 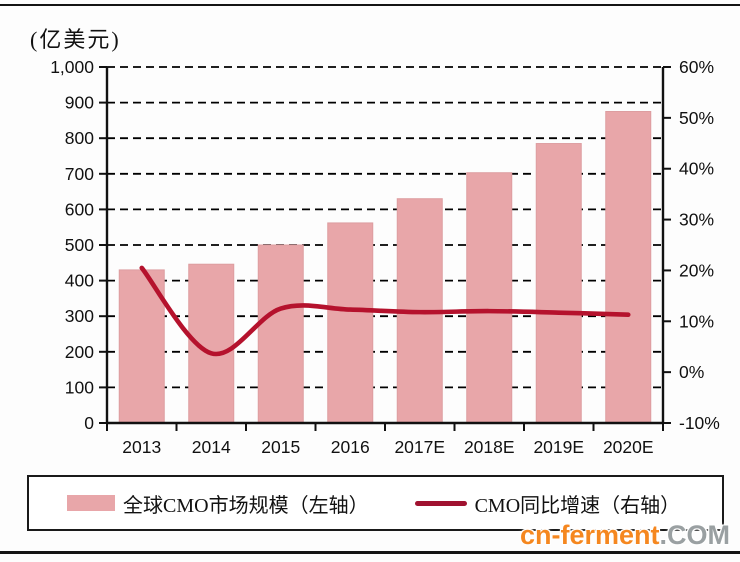 What do you see at coordinates (696, 67) in the screenshot?
I see `svg-text: 60%` at bounding box center [696, 67].